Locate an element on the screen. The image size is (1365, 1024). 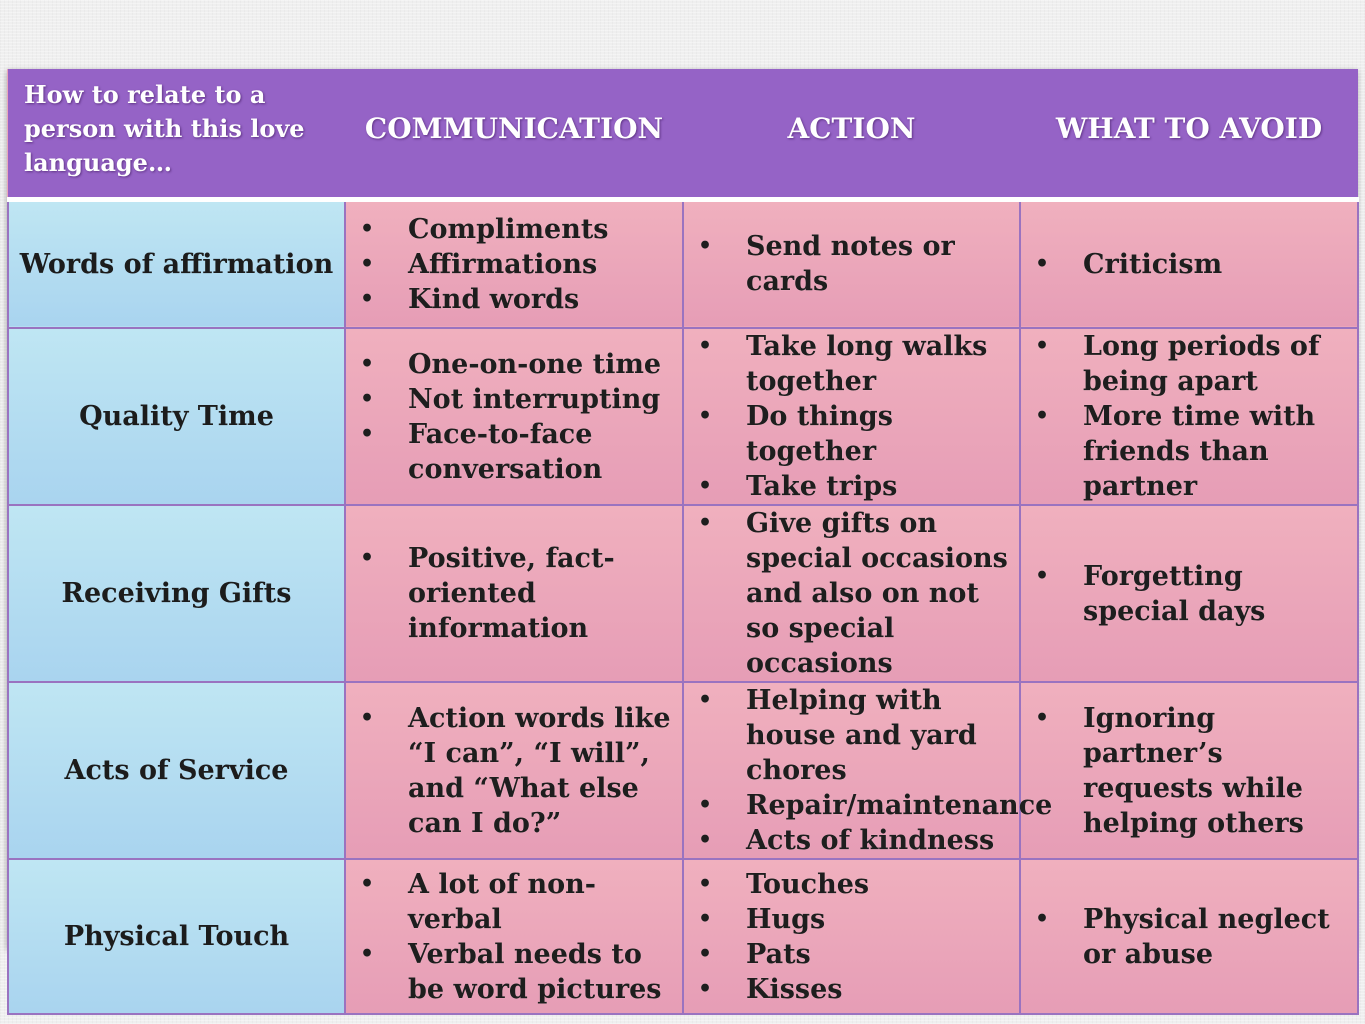
list-item: Acts of kindness is located at coordinates (854, 840).